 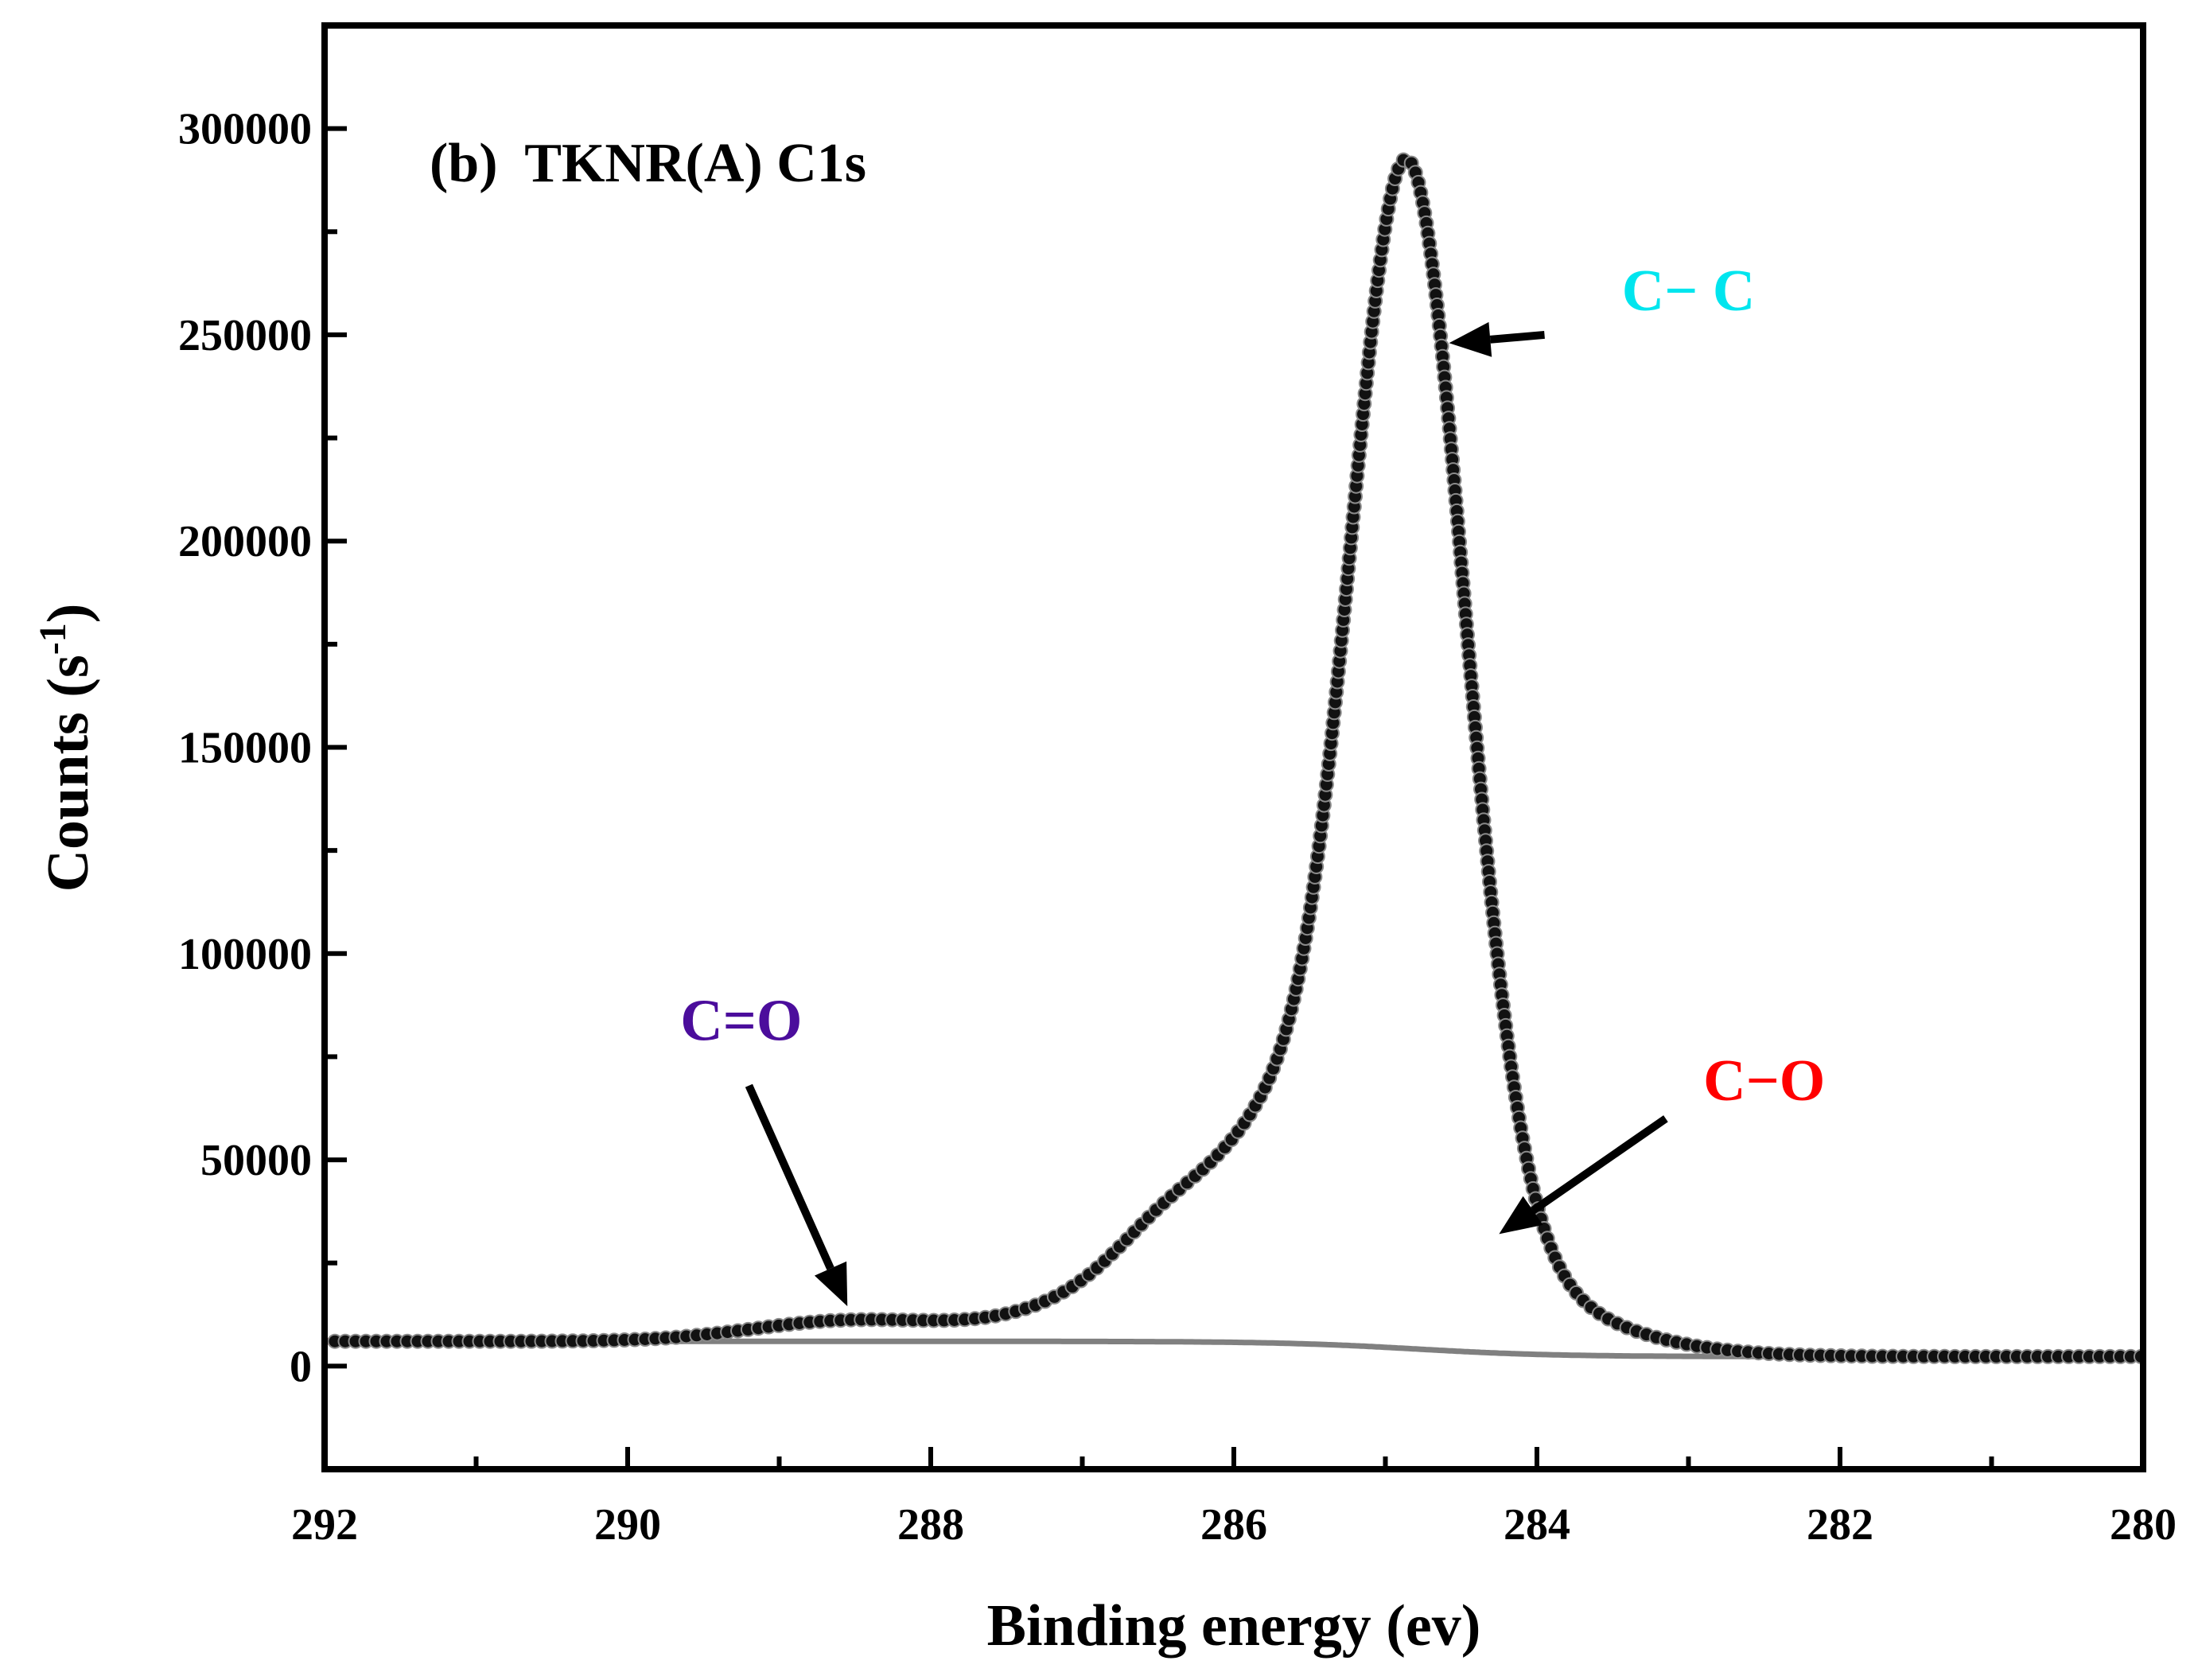 I want to click on x-tick-label: 292, so click(x=324, y=1525).